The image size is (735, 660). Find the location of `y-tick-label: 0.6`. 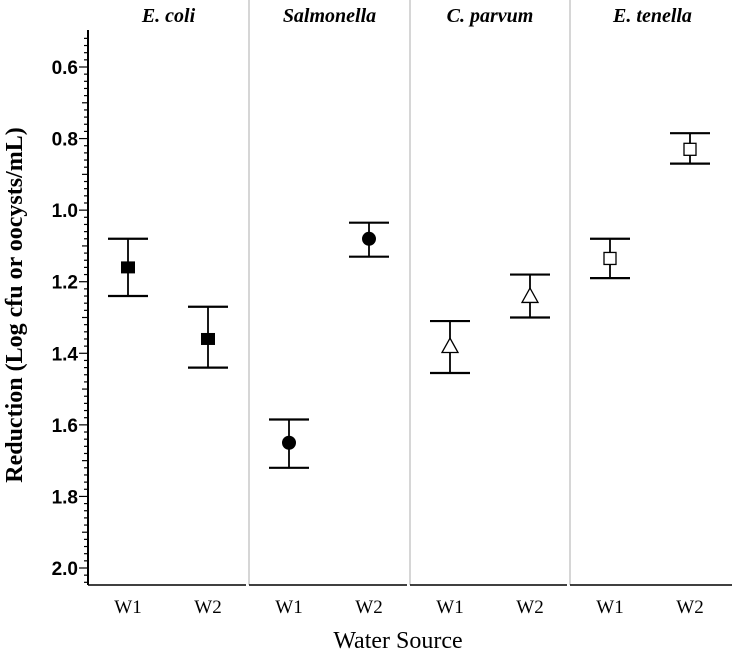

y-tick-label: 0.6 is located at coordinates (65, 68).